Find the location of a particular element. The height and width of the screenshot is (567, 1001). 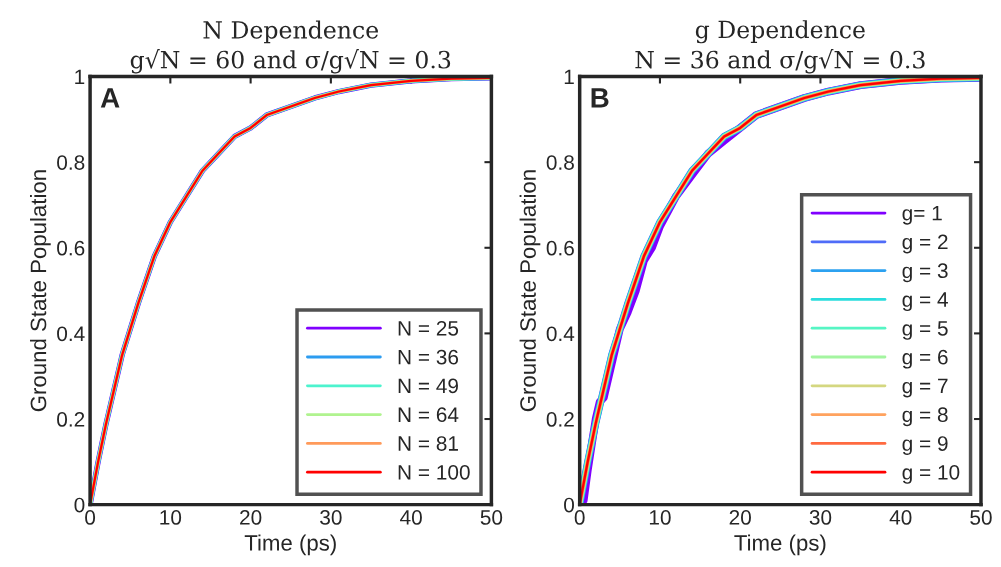

annotation: A is located at coordinates (110, 98).